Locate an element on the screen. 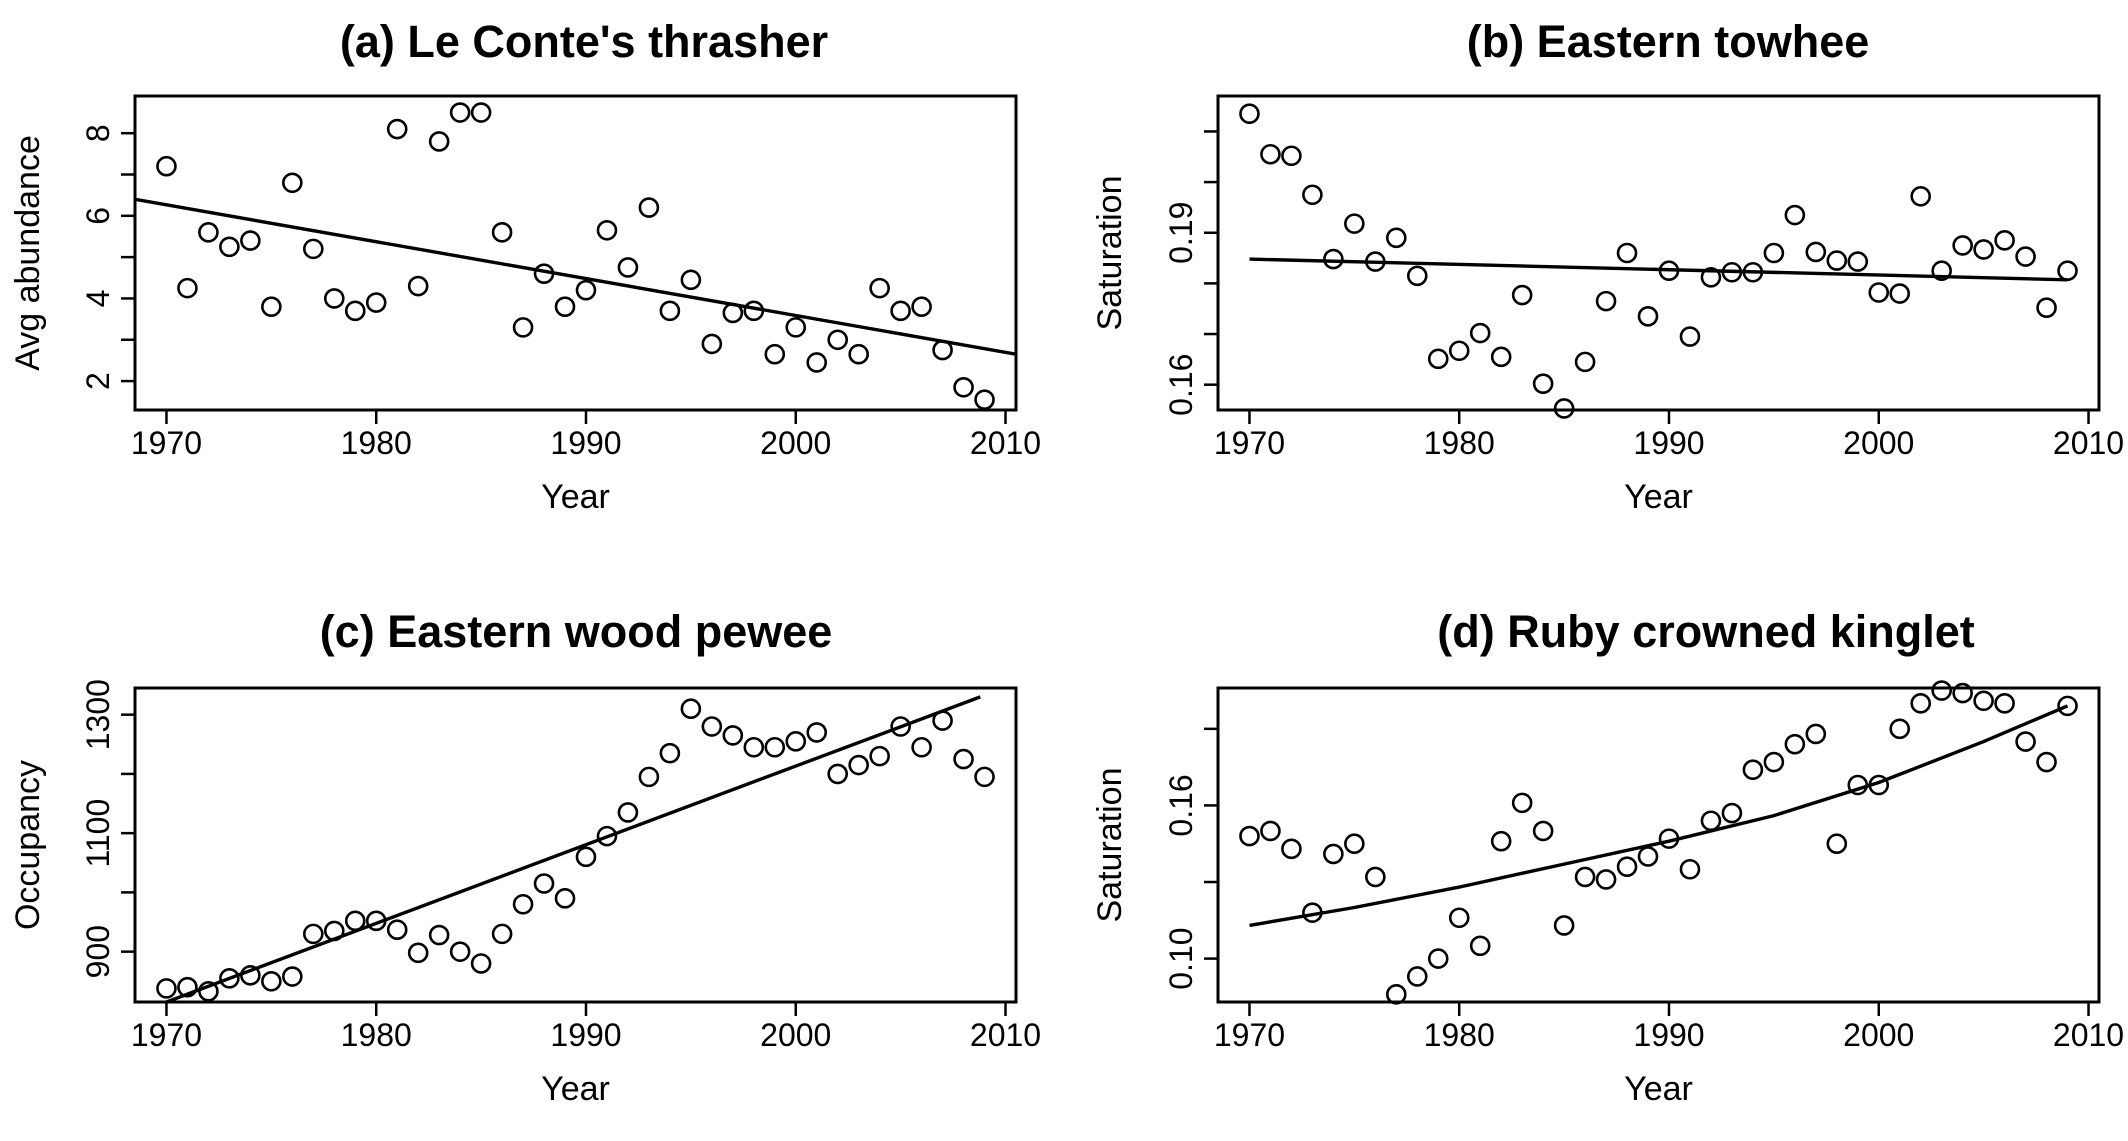 This screenshot has height=1141, width=2128. y-axis-label: Occupancy is located at coordinates (28, 845).